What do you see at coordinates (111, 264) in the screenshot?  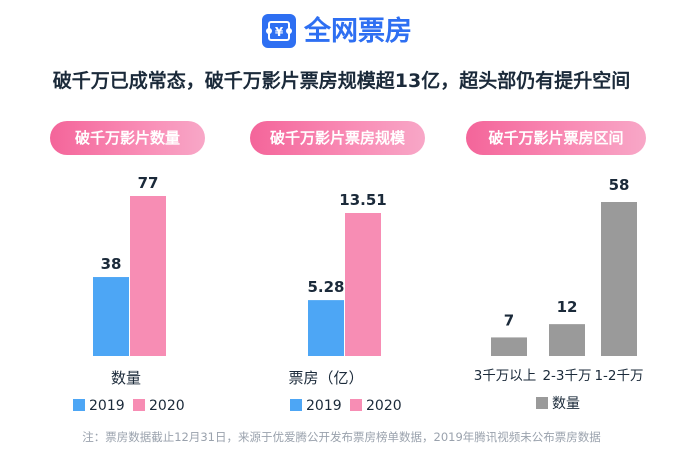 I see `data-label-p1-2019: 38` at bounding box center [111, 264].